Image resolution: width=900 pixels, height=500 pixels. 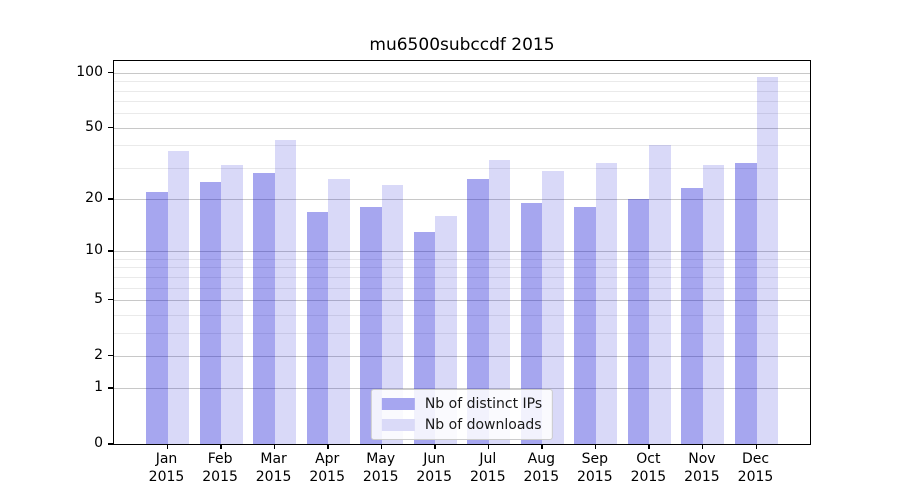 I want to click on legend-row-downloads: Nb of downloads, so click(x=461, y=425).